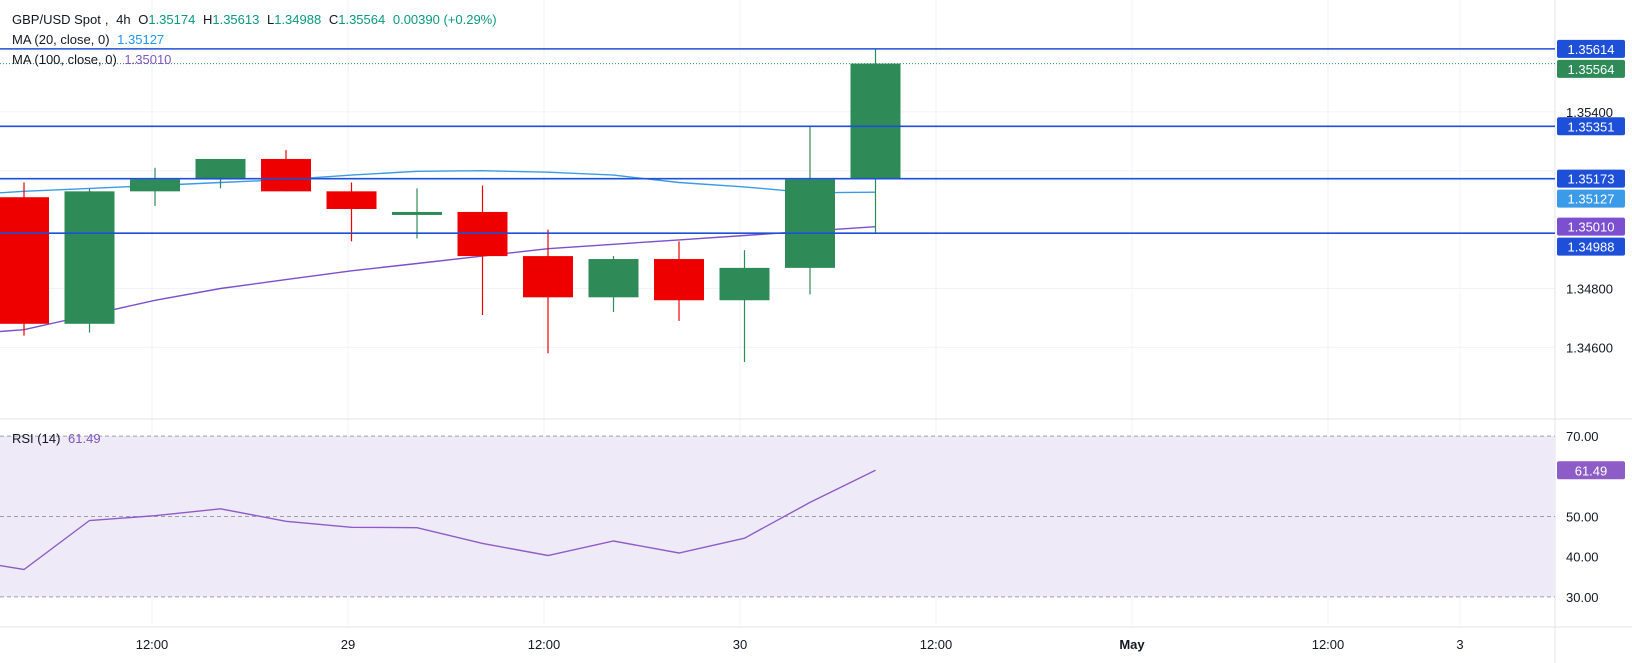 The image size is (1632, 663). I want to click on price-badge-text: 1.35564, so click(1591, 69).